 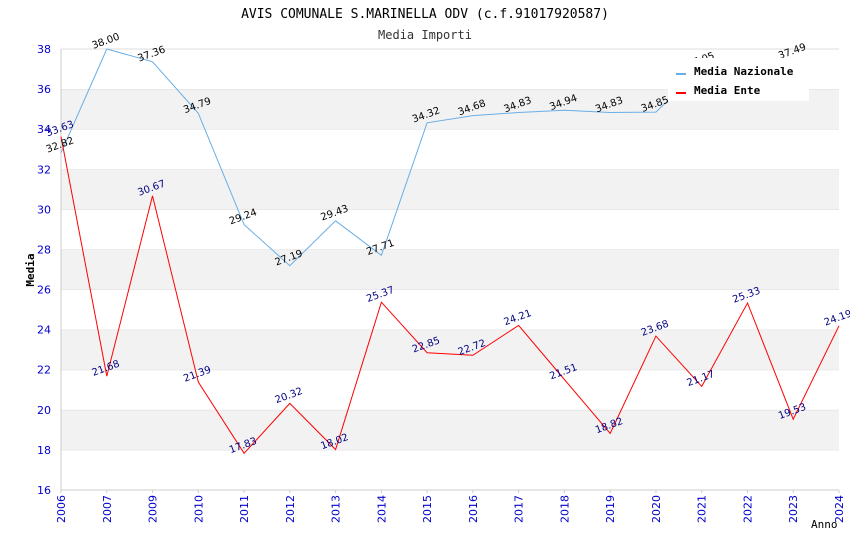 What do you see at coordinates (44, 330) in the screenshot?
I see `y-tick-label: 24` at bounding box center [44, 330].